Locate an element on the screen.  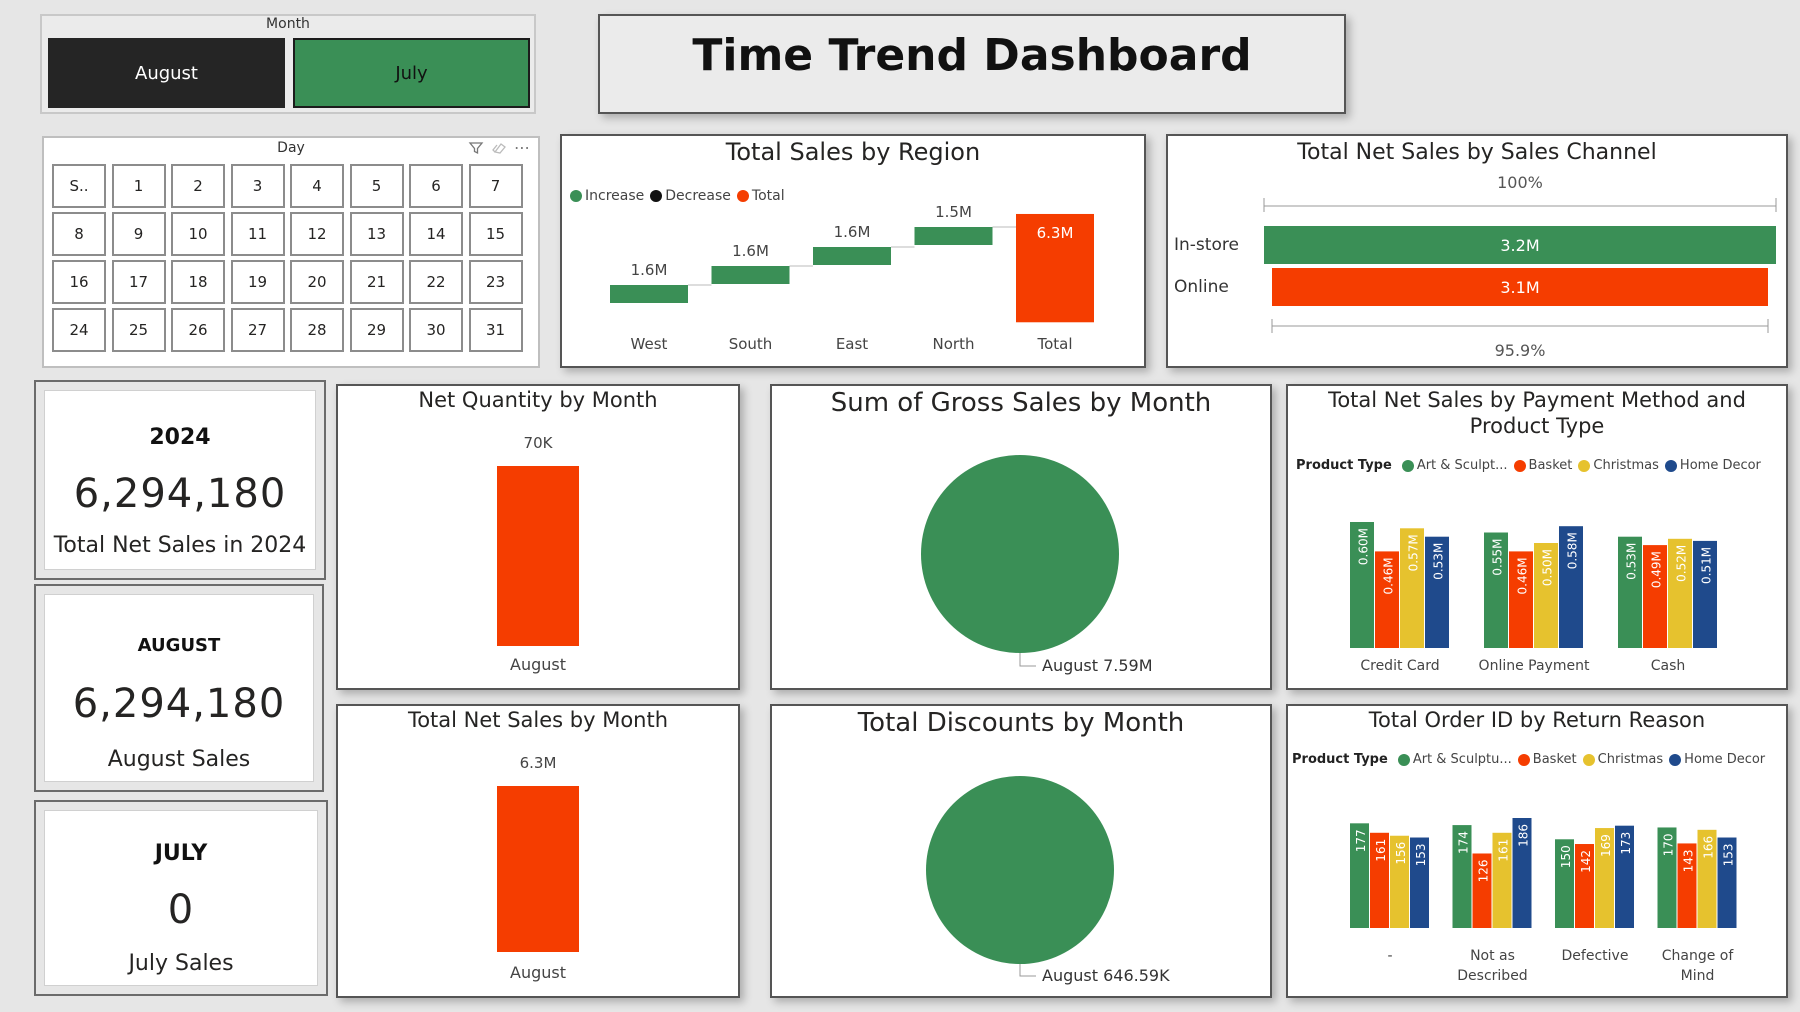
kpi-august: AUGUST 6,294,180 August Sales is located at coordinates (179, 688).